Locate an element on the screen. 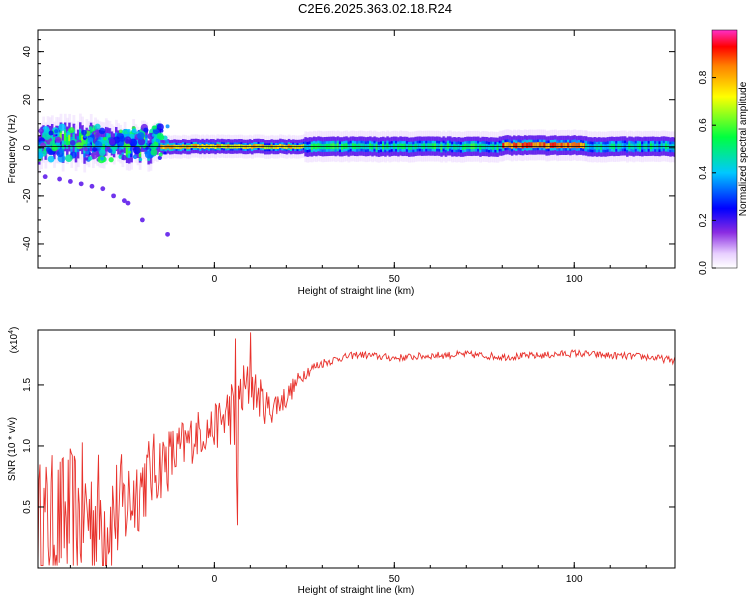  colorbar-tick-label: 0.8 is located at coordinates (703, 77).